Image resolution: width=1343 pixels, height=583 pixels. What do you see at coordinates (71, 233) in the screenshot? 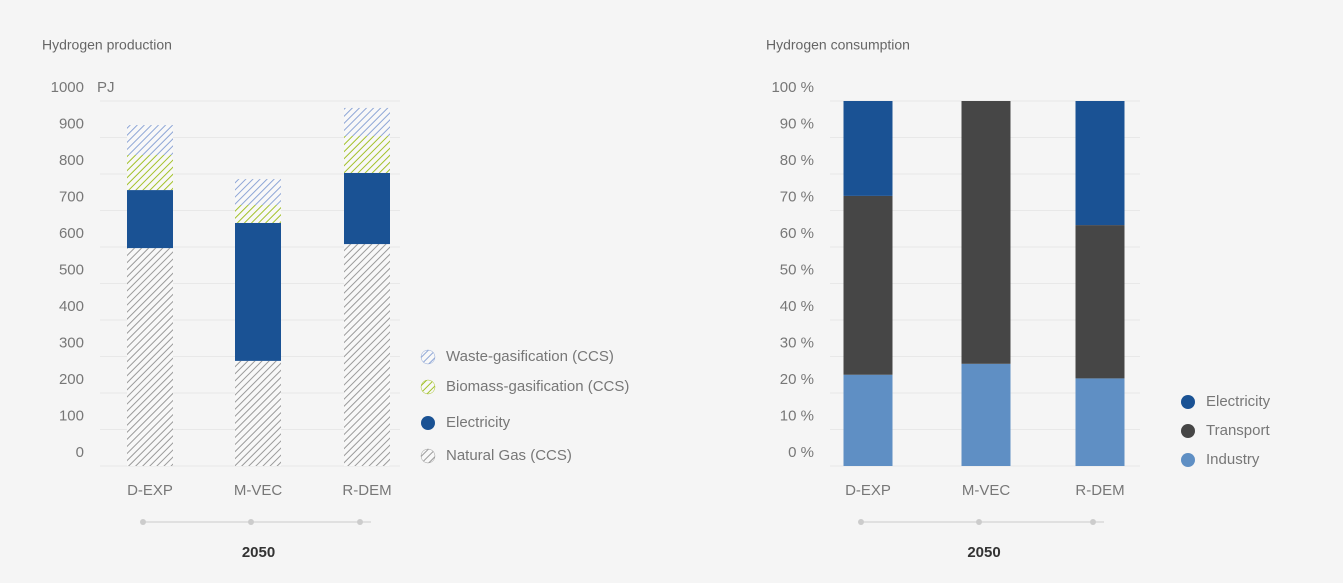
I see `y-tick-label: 600` at bounding box center [71, 233].